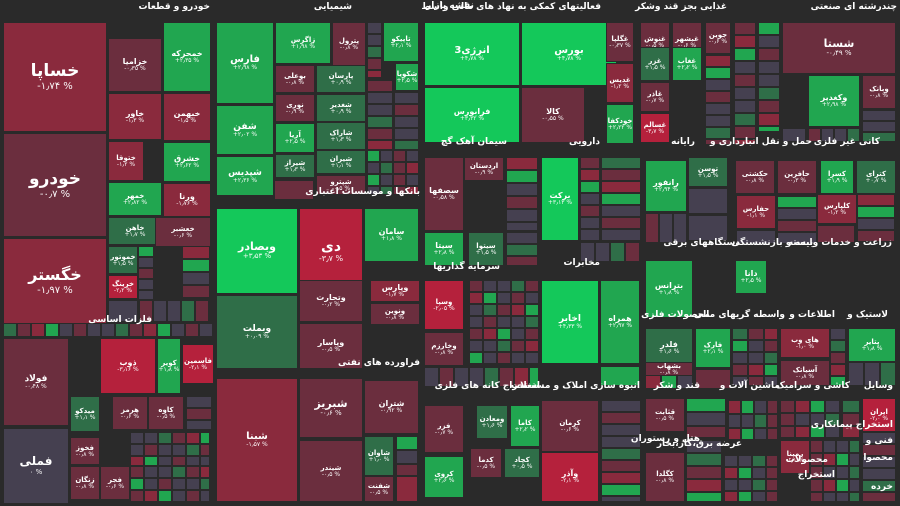 This screenshot has height=506, width=900. What do you see at coordinates (407, 77) in the screenshot?
I see `stock-tile: شکویا +۲٫۵ %` at bounding box center [407, 77].